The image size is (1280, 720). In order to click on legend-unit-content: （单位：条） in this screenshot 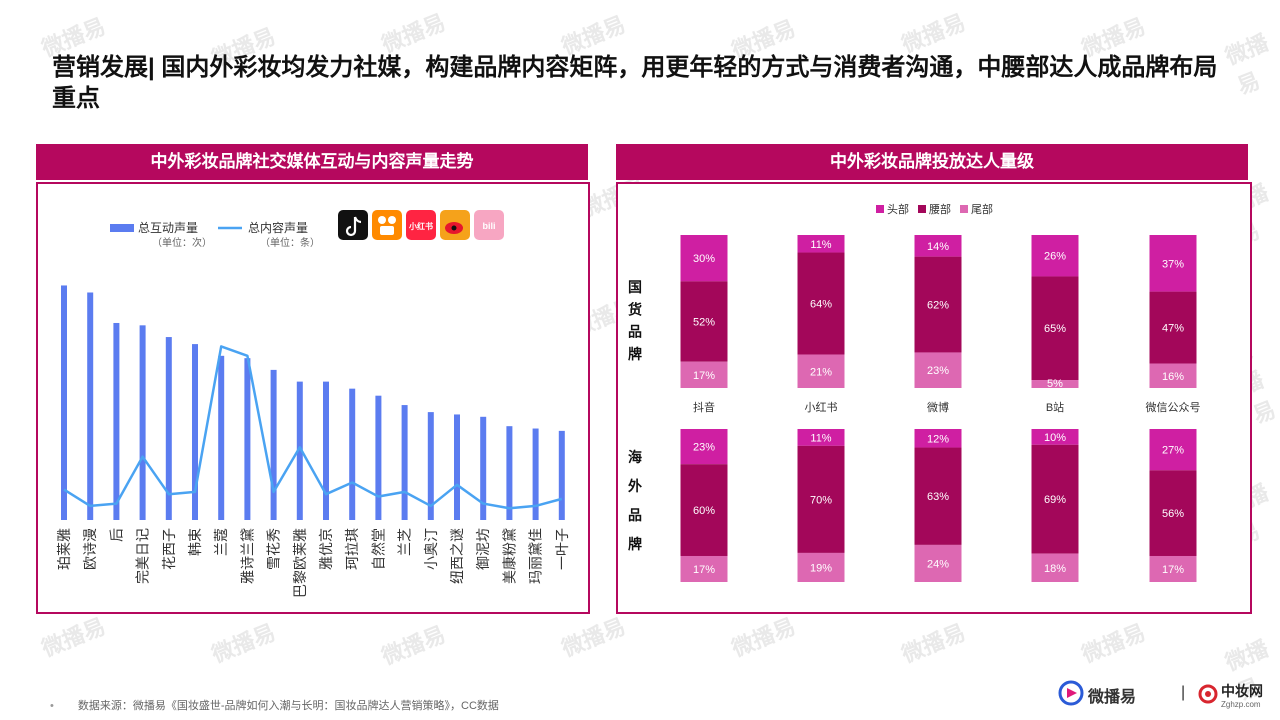, I will do `click(290, 242)`.